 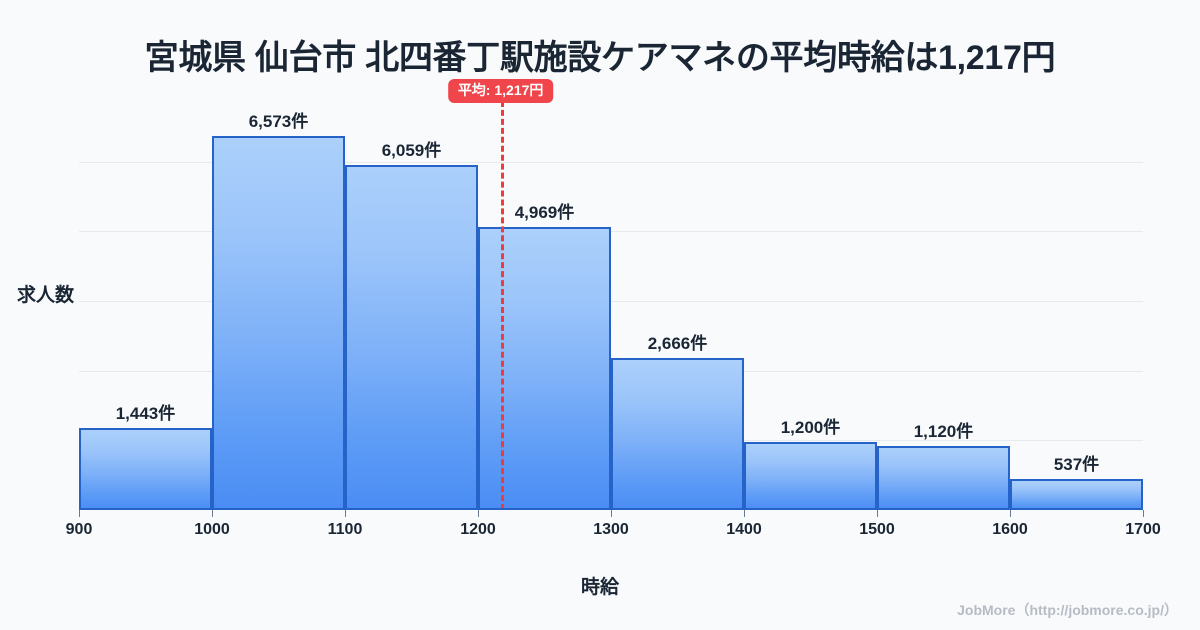 I want to click on x-axis-tick-label: 1500, so click(x=877, y=529).